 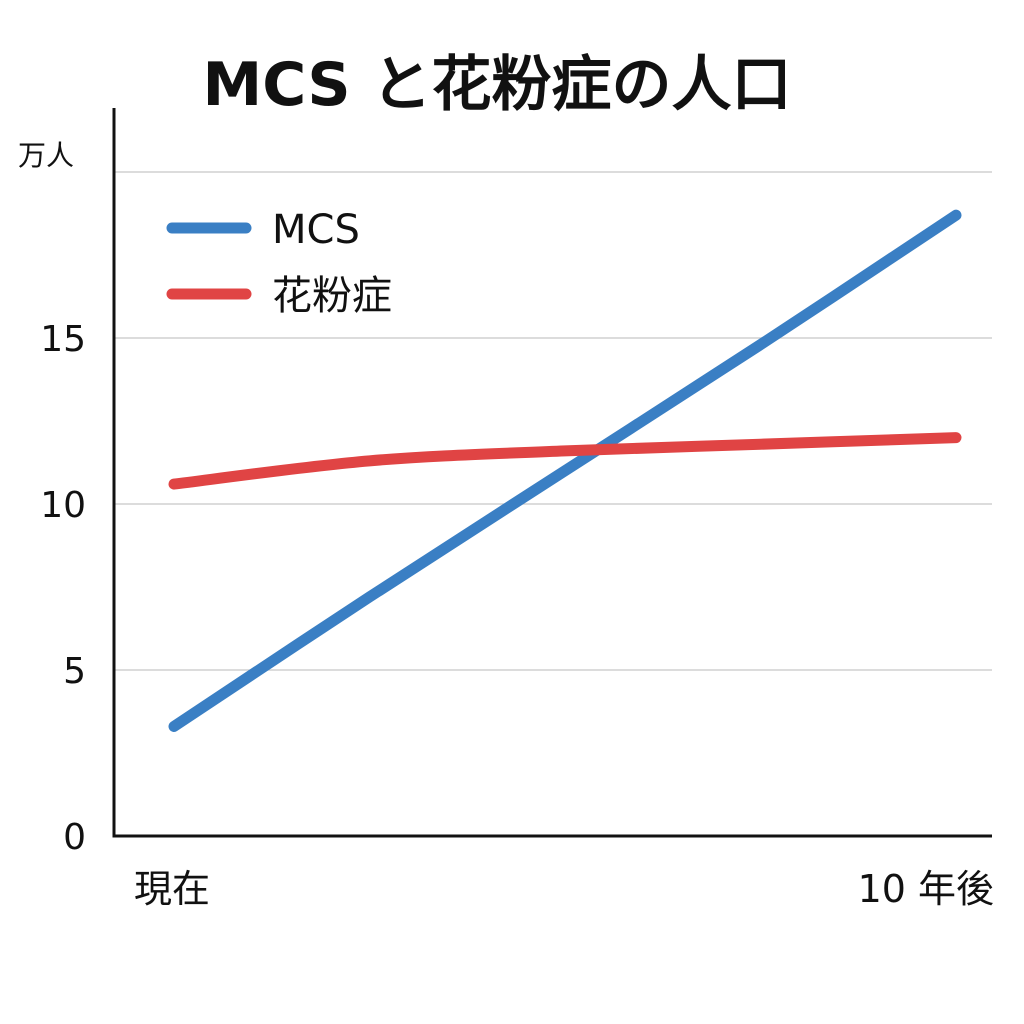 I want to click on legend-label: MCS, so click(x=316, y=230).